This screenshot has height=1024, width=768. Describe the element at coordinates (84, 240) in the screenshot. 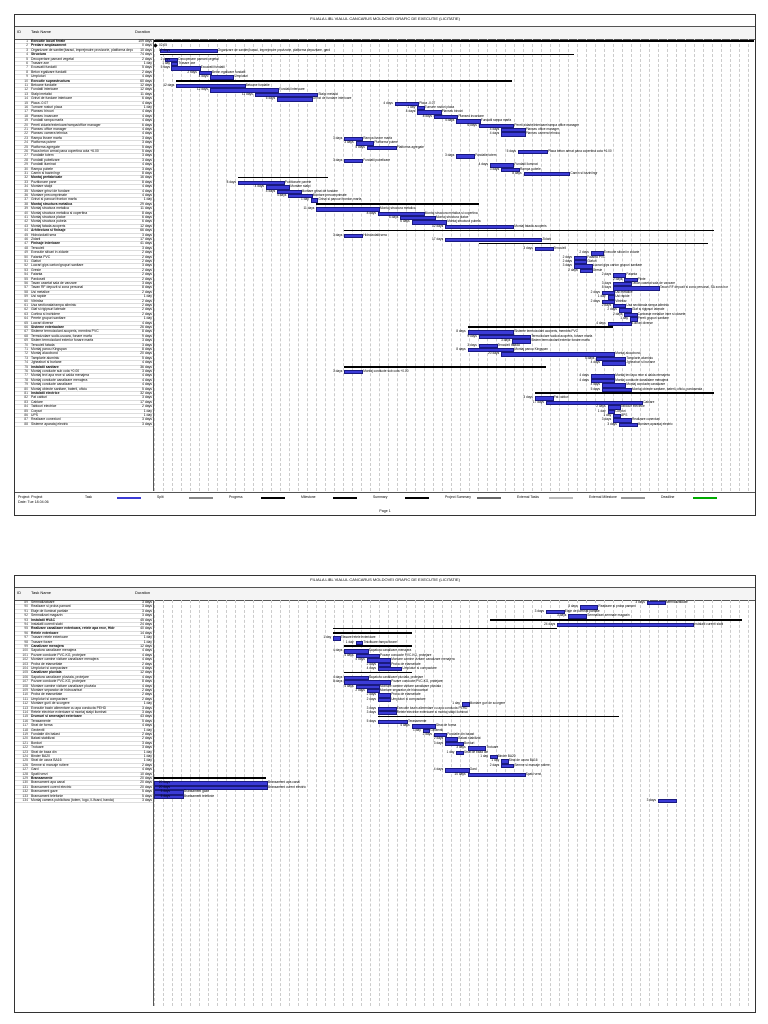

I see `task-row: 46 Zidarii 17 days` at that location.